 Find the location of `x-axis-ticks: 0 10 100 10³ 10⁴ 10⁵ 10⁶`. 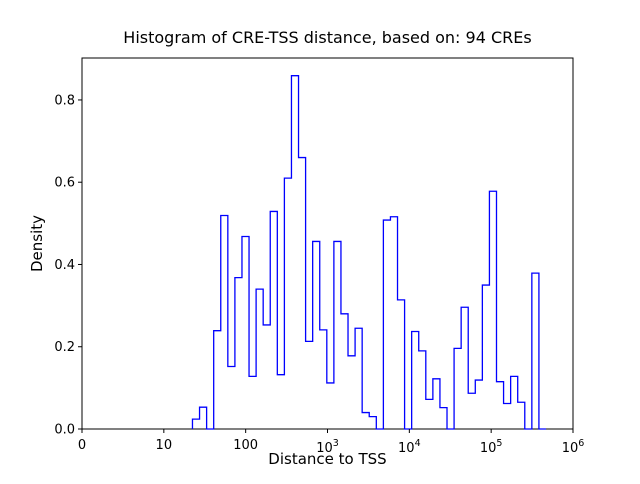

x-axis-ticks: 0 10 100 10³ 10⁴ 10⁵ 10⁶ is located at coordinates (331, 442).